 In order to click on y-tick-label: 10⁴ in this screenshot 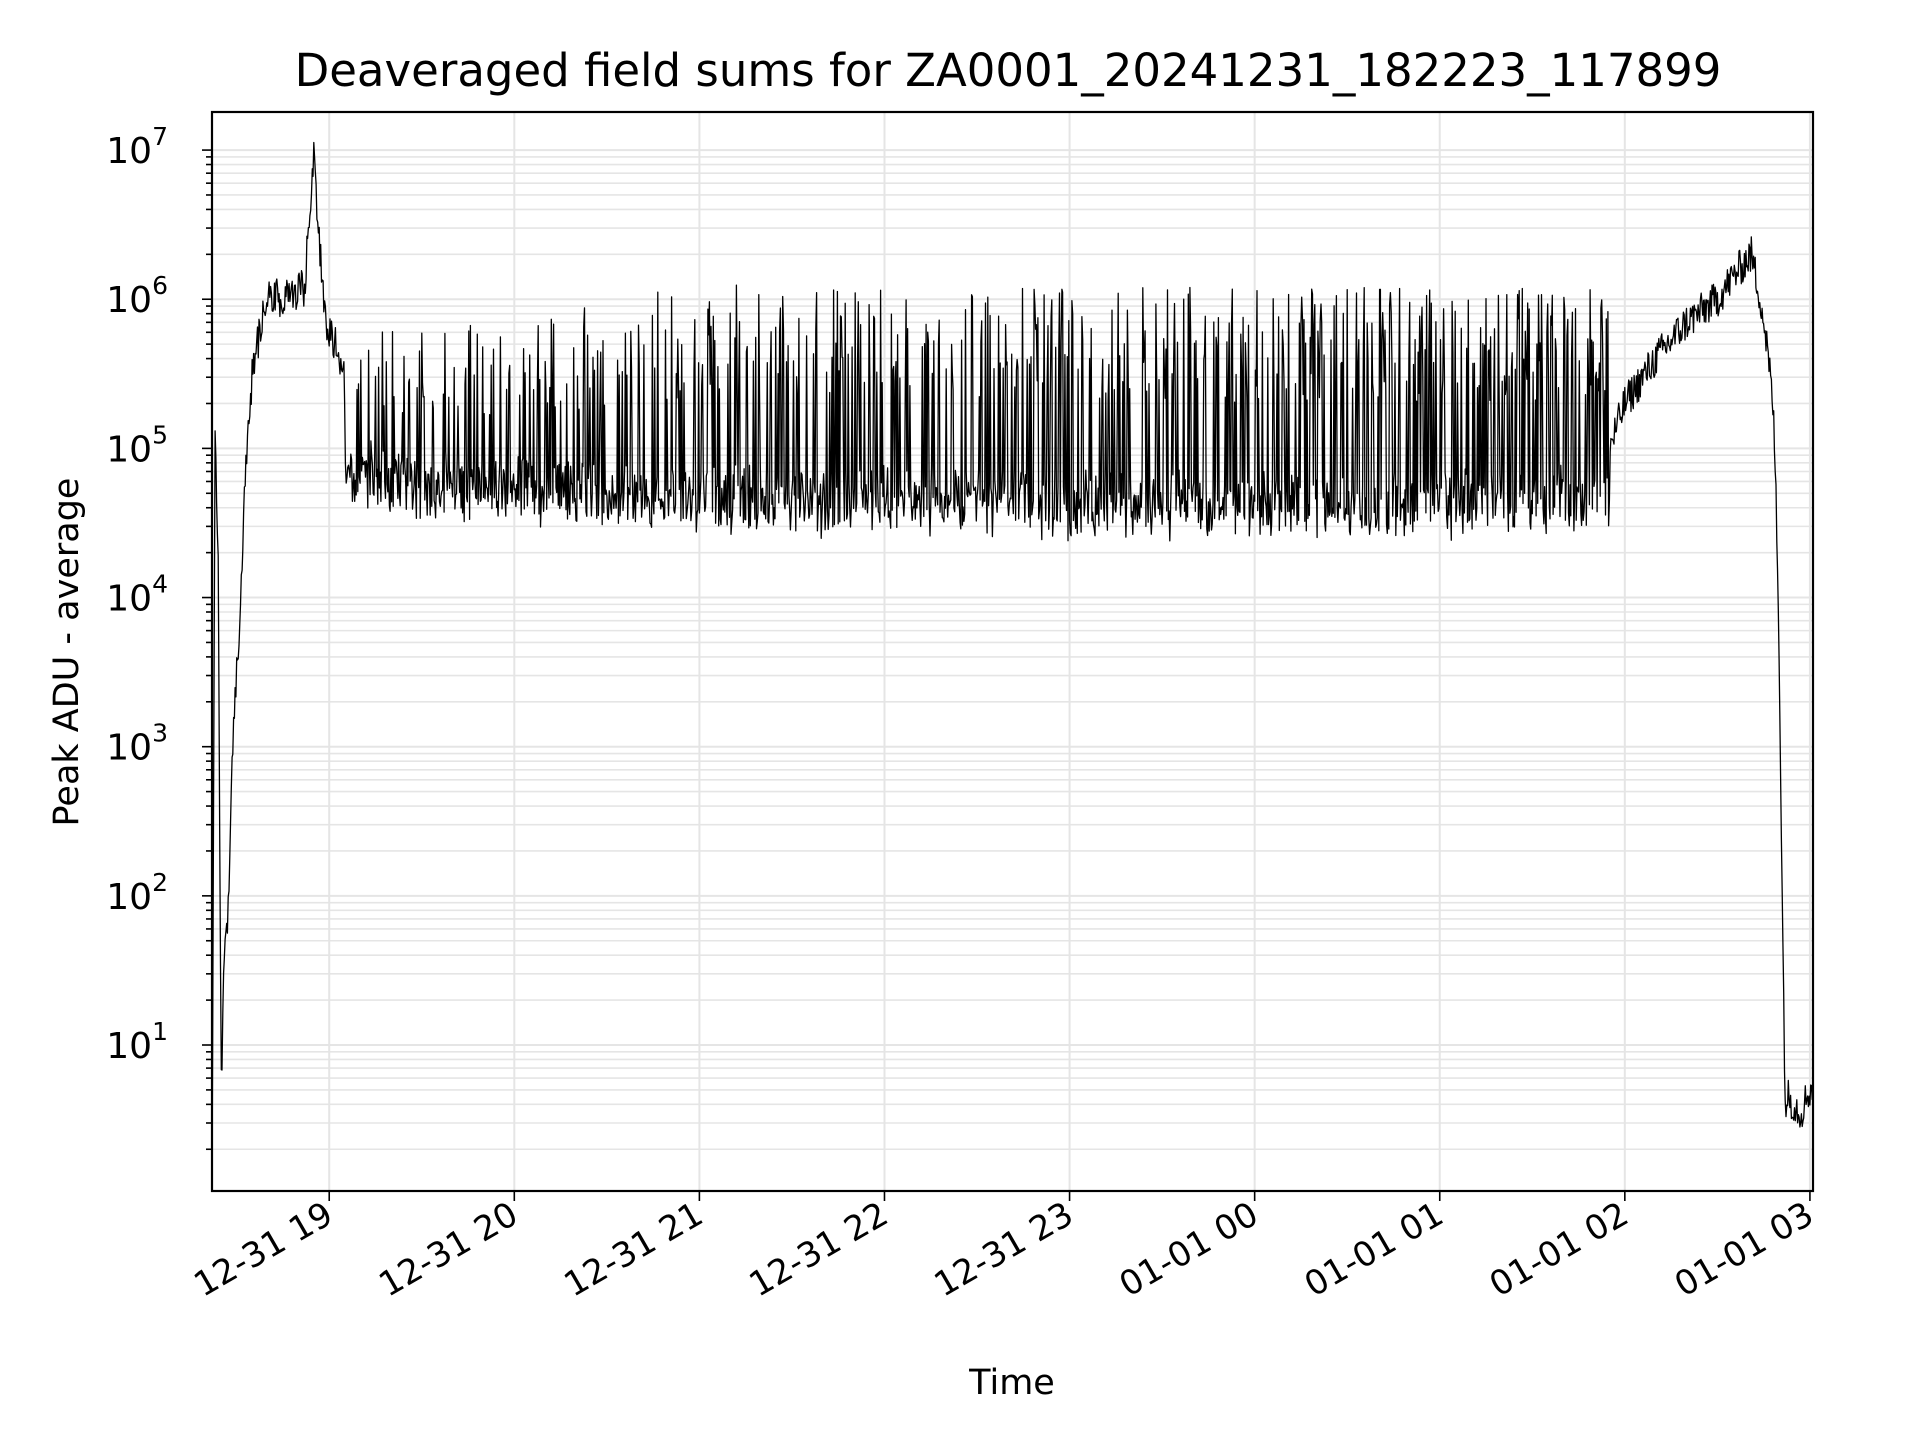, I will do `click(137, 595)`.